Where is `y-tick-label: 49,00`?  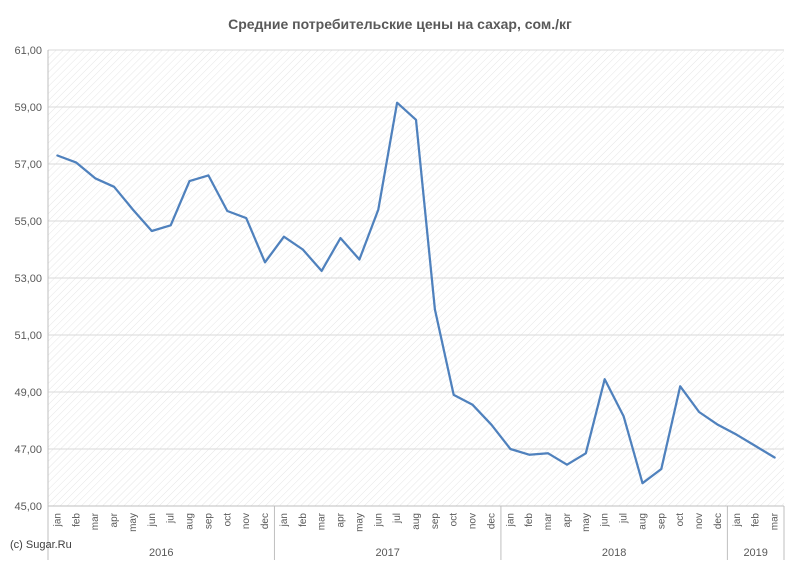
y-tick-label: 49,00 is located at coordinates (28, 393).